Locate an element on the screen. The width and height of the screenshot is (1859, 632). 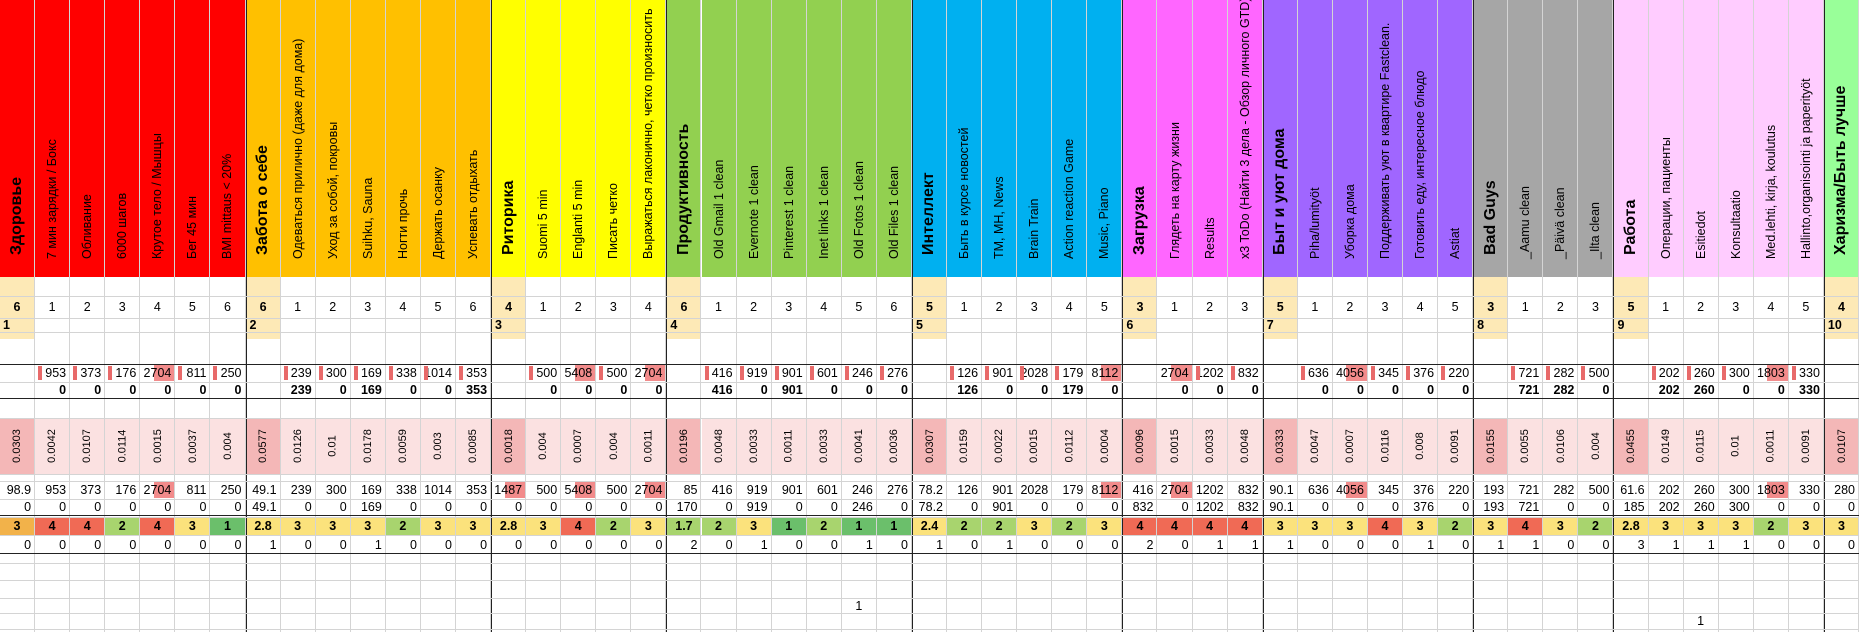
cell-r5: 0.0115 is located at coordinates (1700, 446).